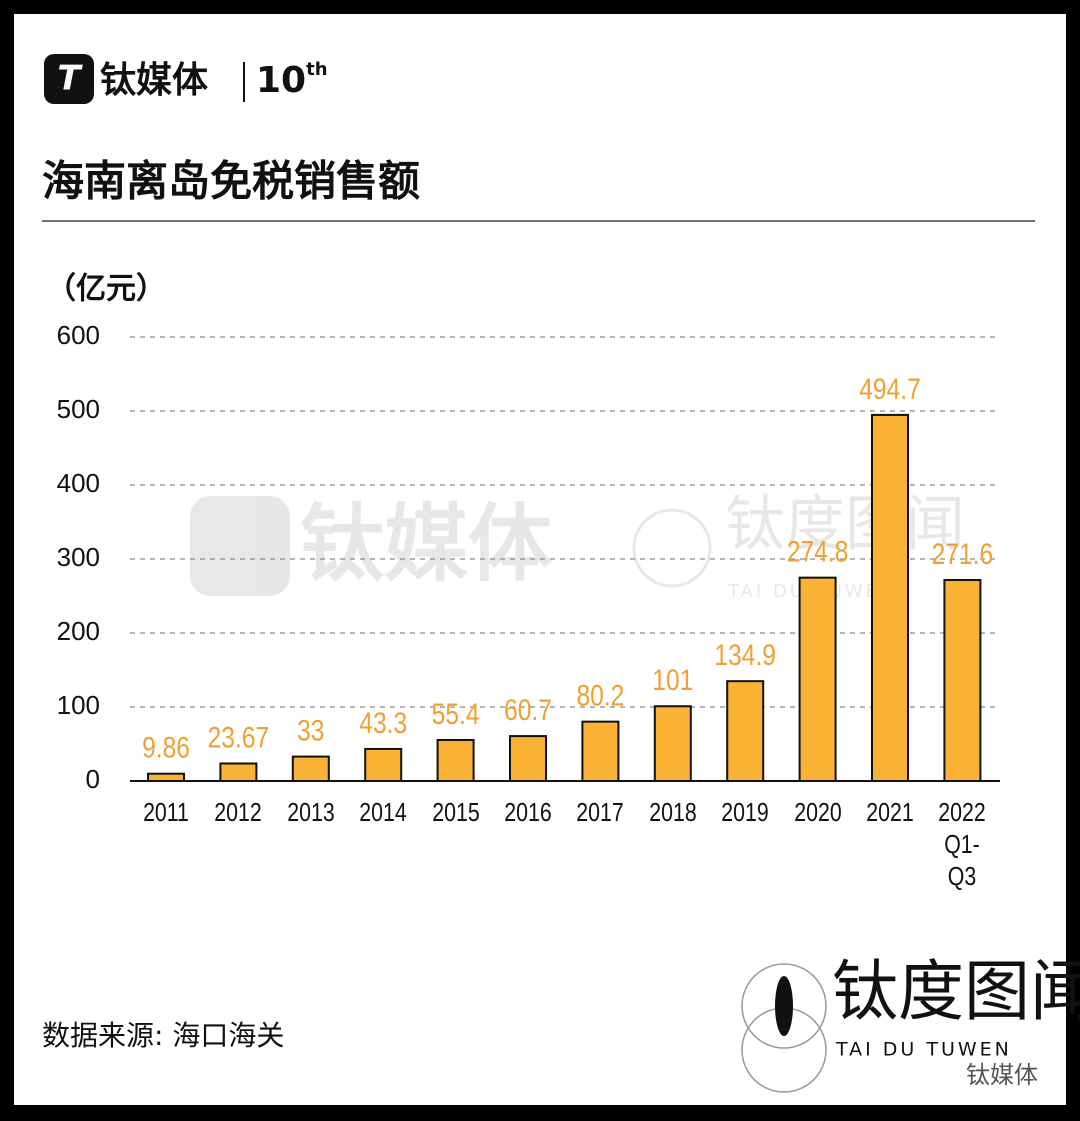 This screenshot has width=1080, height=1121. I want to click on x-tick-label: 2022 Q1-Q3, so click(962, 844).